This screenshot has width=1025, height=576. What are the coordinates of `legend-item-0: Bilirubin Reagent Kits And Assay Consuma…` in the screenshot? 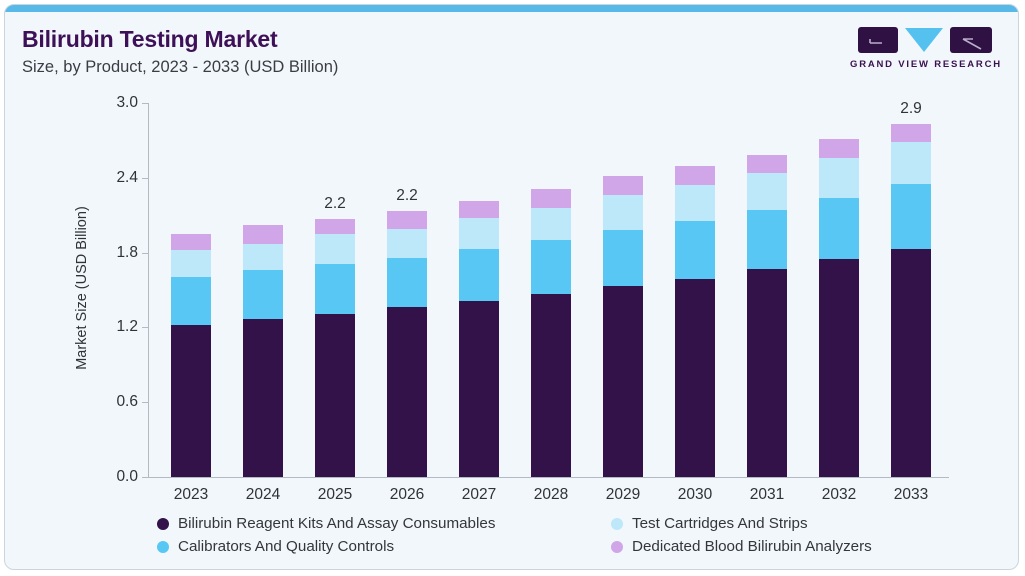 It's located at (326, 523).